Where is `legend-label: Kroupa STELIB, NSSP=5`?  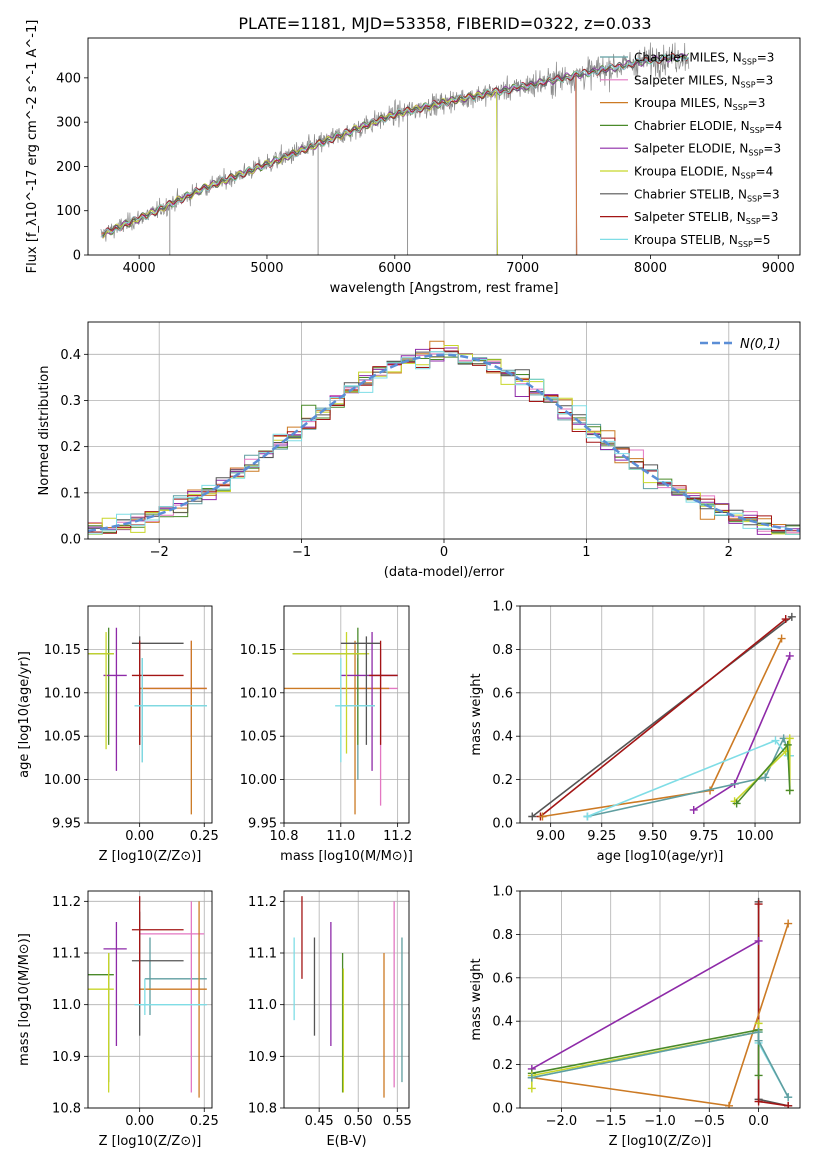
legend-label: Kroupa STELIB, NSSP=5 is located at coordinates (702, 241).